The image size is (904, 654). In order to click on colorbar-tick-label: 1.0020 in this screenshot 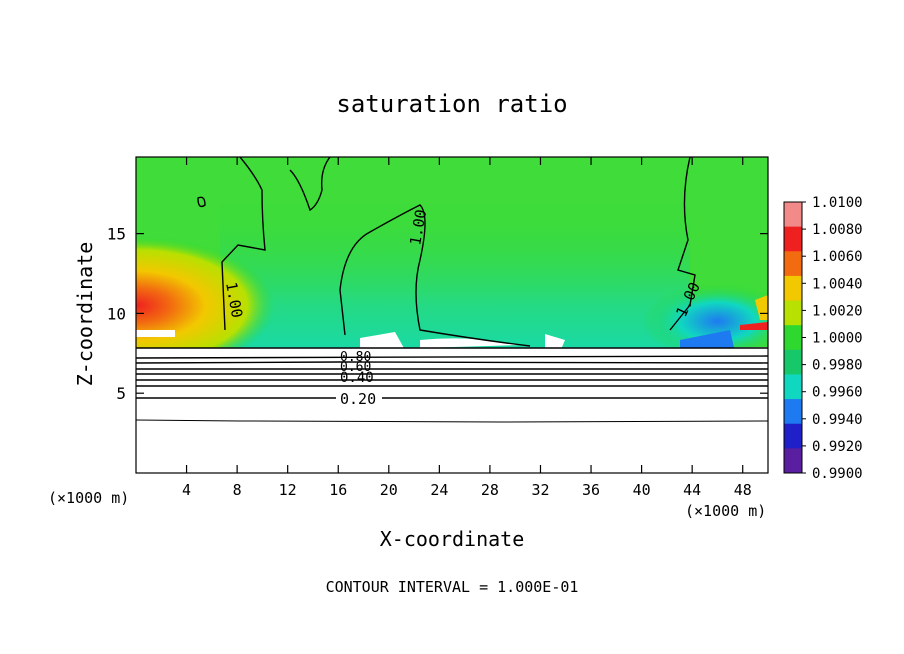, I will do `click(837, 311)`.